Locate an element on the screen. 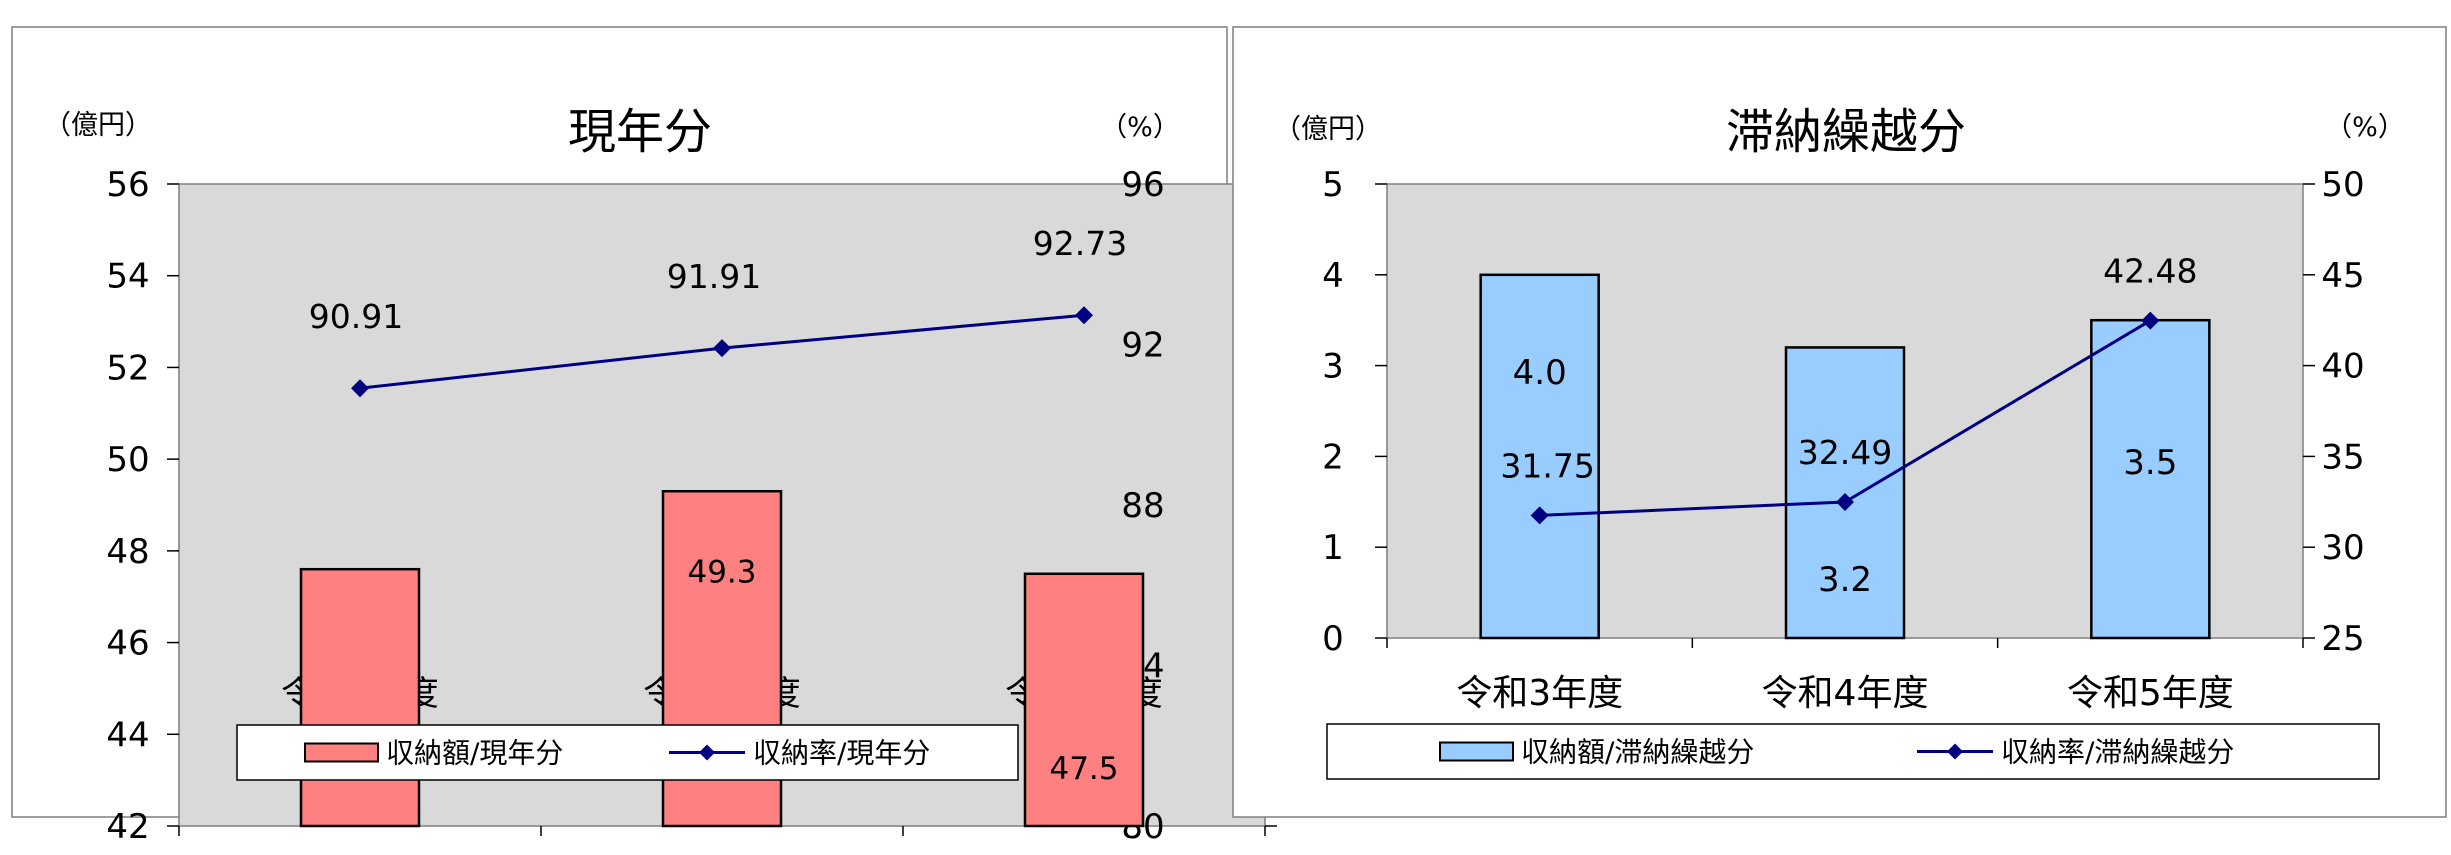 The image size is (2451, 855). left-tick-label: 54 is located at coordinates (127, 277).